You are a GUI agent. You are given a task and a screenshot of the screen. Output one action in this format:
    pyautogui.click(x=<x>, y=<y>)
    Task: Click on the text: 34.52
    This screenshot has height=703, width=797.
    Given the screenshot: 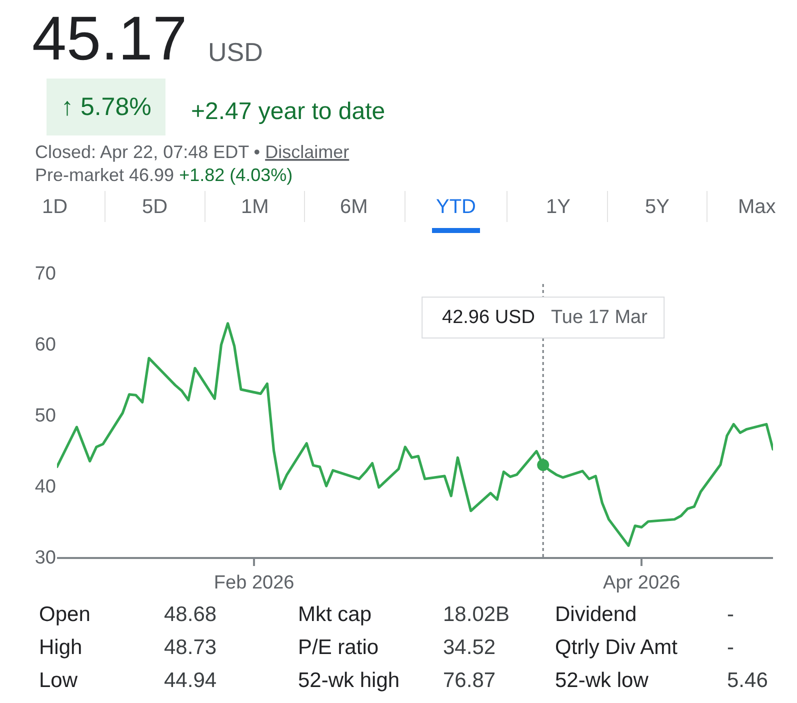 What is the action you would take?
    pyautogui.click(x=469, y=647)
    